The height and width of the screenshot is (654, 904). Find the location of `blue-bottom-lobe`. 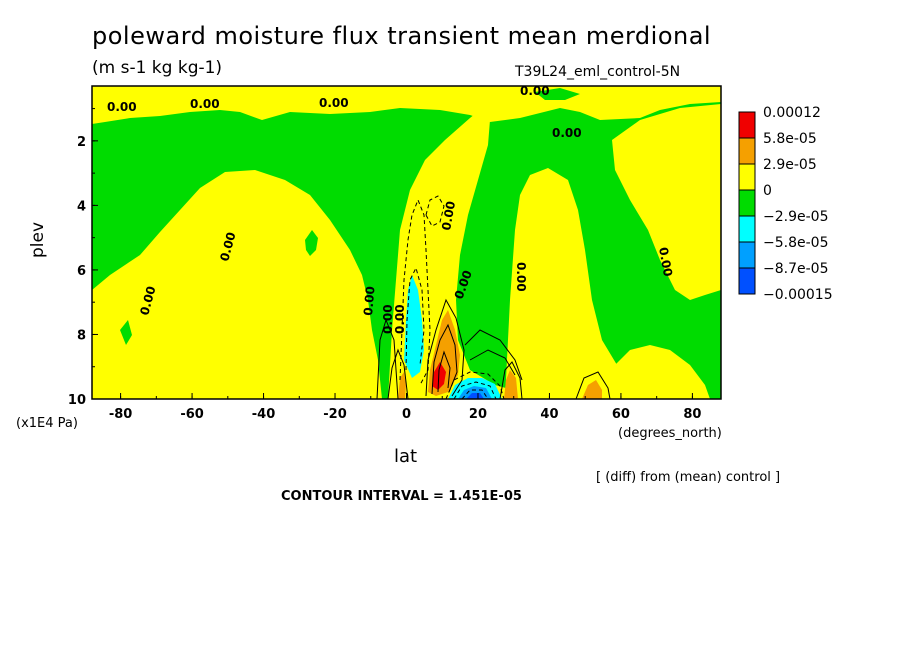

blue-bottom-lobe is located at coordinates (475, 392).